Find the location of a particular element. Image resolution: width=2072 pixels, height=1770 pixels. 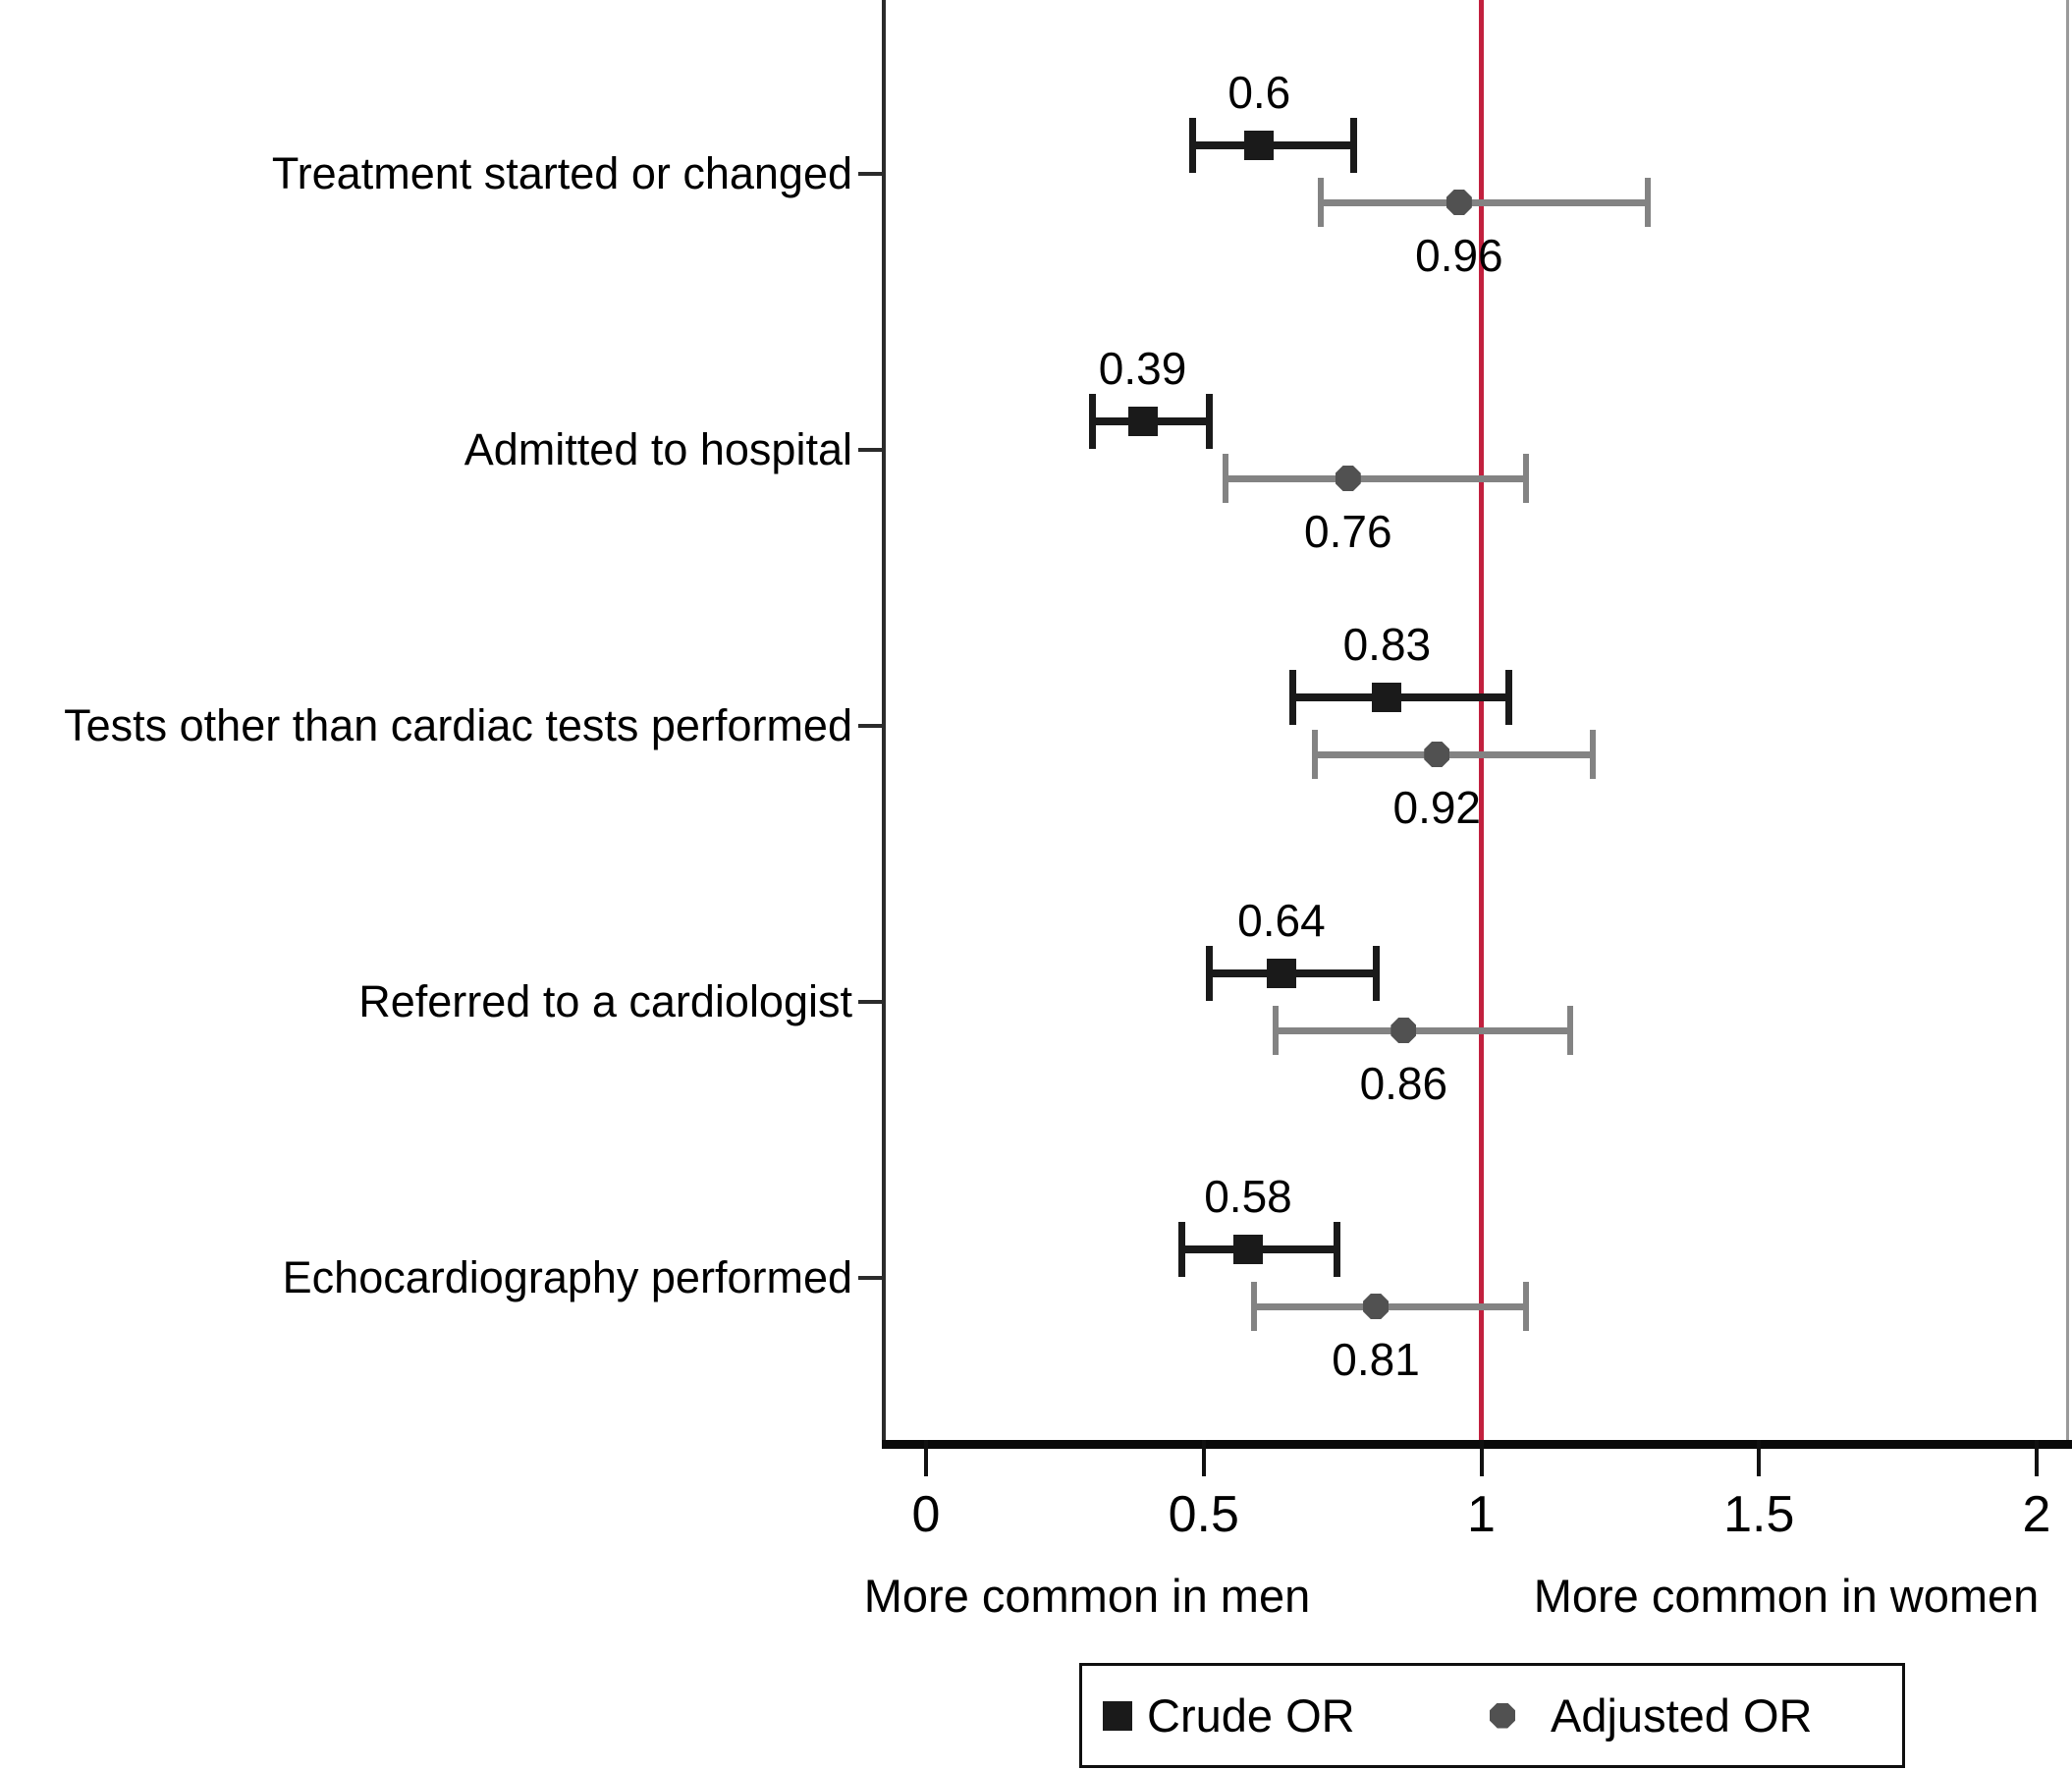

crude-value-label: 0.39 is located at coordinates (1142, 368).